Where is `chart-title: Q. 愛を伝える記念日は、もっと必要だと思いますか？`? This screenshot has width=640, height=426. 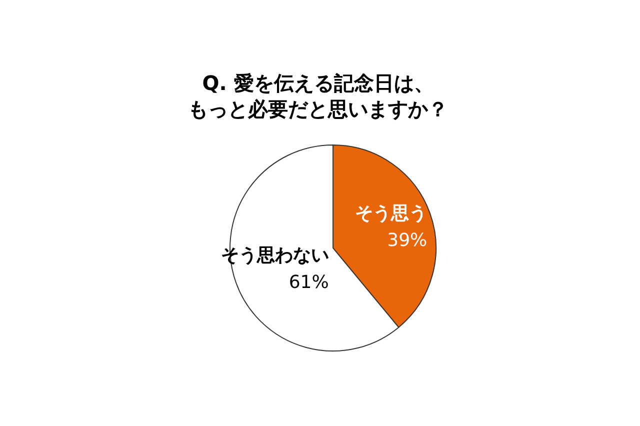
chart-title: Q. 愛を伝える記念日は、もっと必要だと思いますか？ is located at coordinates (318, 96).